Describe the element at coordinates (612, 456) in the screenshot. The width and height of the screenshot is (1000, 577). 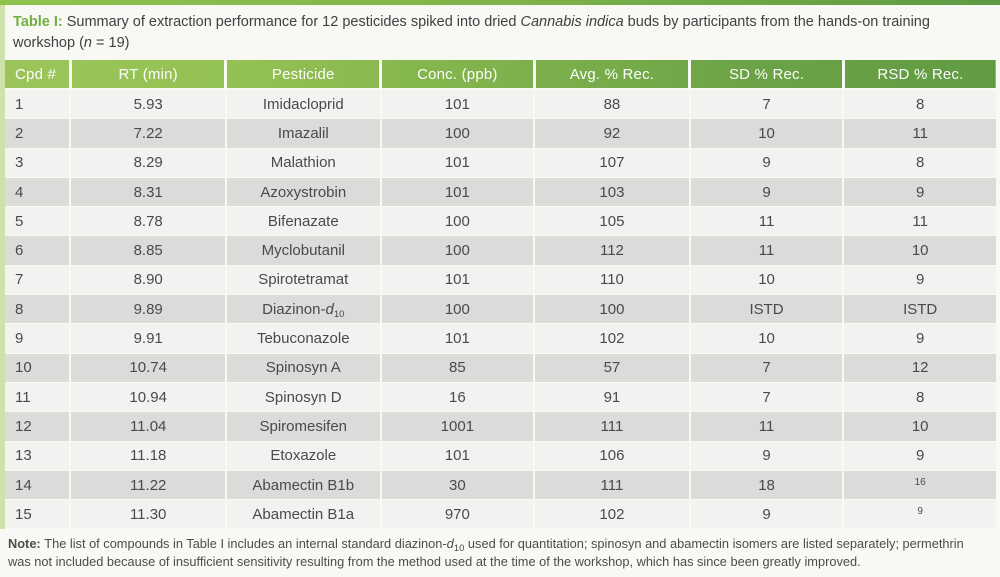
I see `cell-avg-rec: 106` at that location.